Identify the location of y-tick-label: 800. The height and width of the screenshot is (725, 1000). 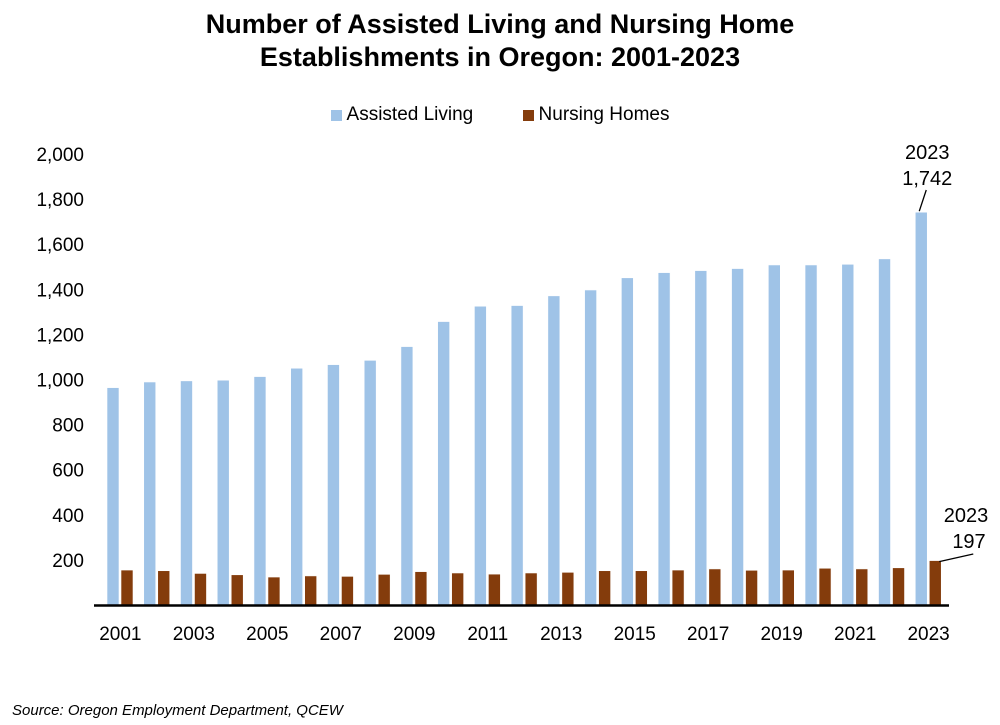
(68, 426).